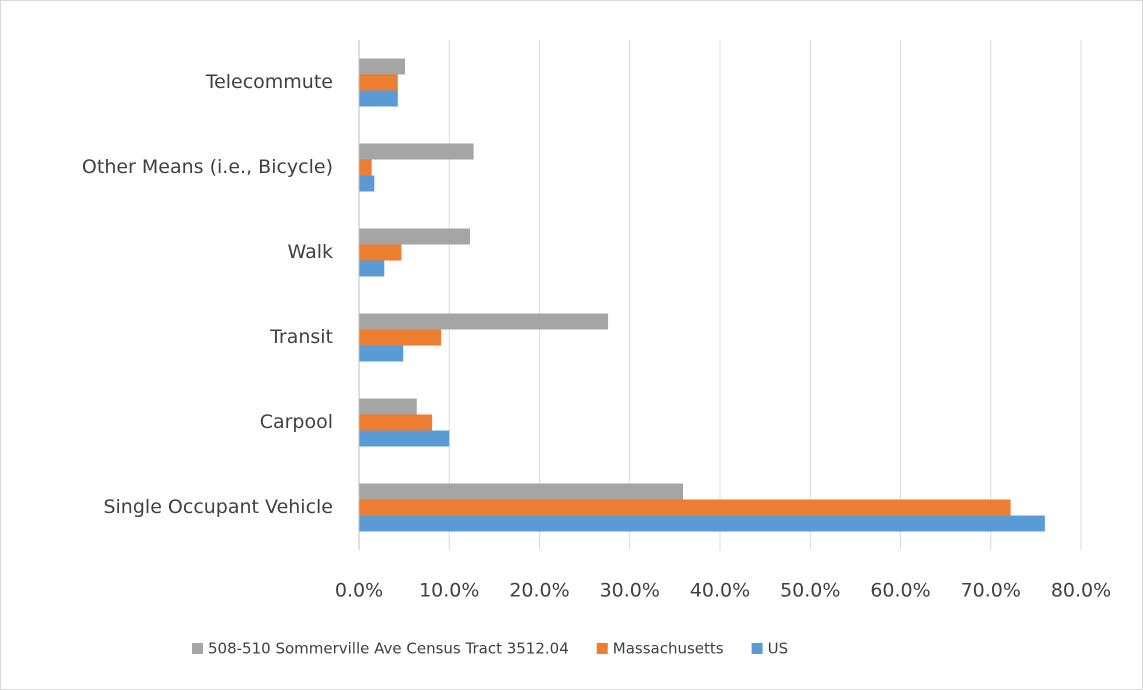 This screenshot has height=690, width=1143. I want to click on y-tick-label: Other Means (i.e., Bicycle), so click(207, 167).